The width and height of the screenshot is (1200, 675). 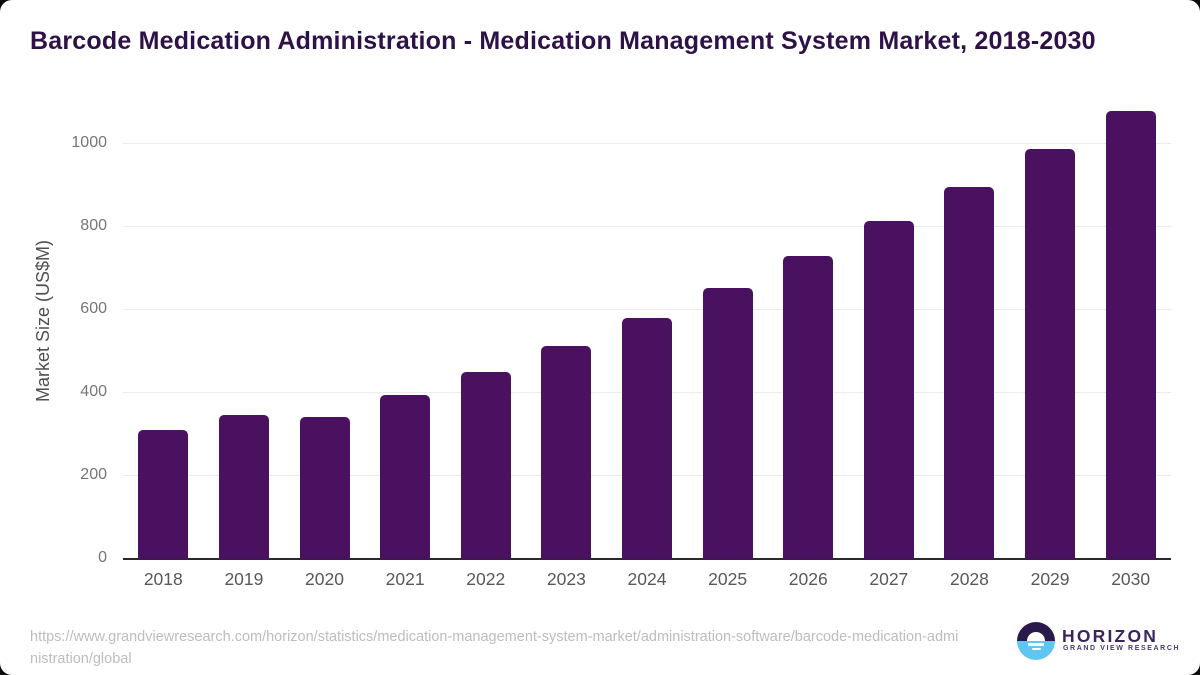 What do you see at coordinates (566, 579) in the screenshot?
I see `x-tick-label-2023: 2023` at bounding box center [566, 579].